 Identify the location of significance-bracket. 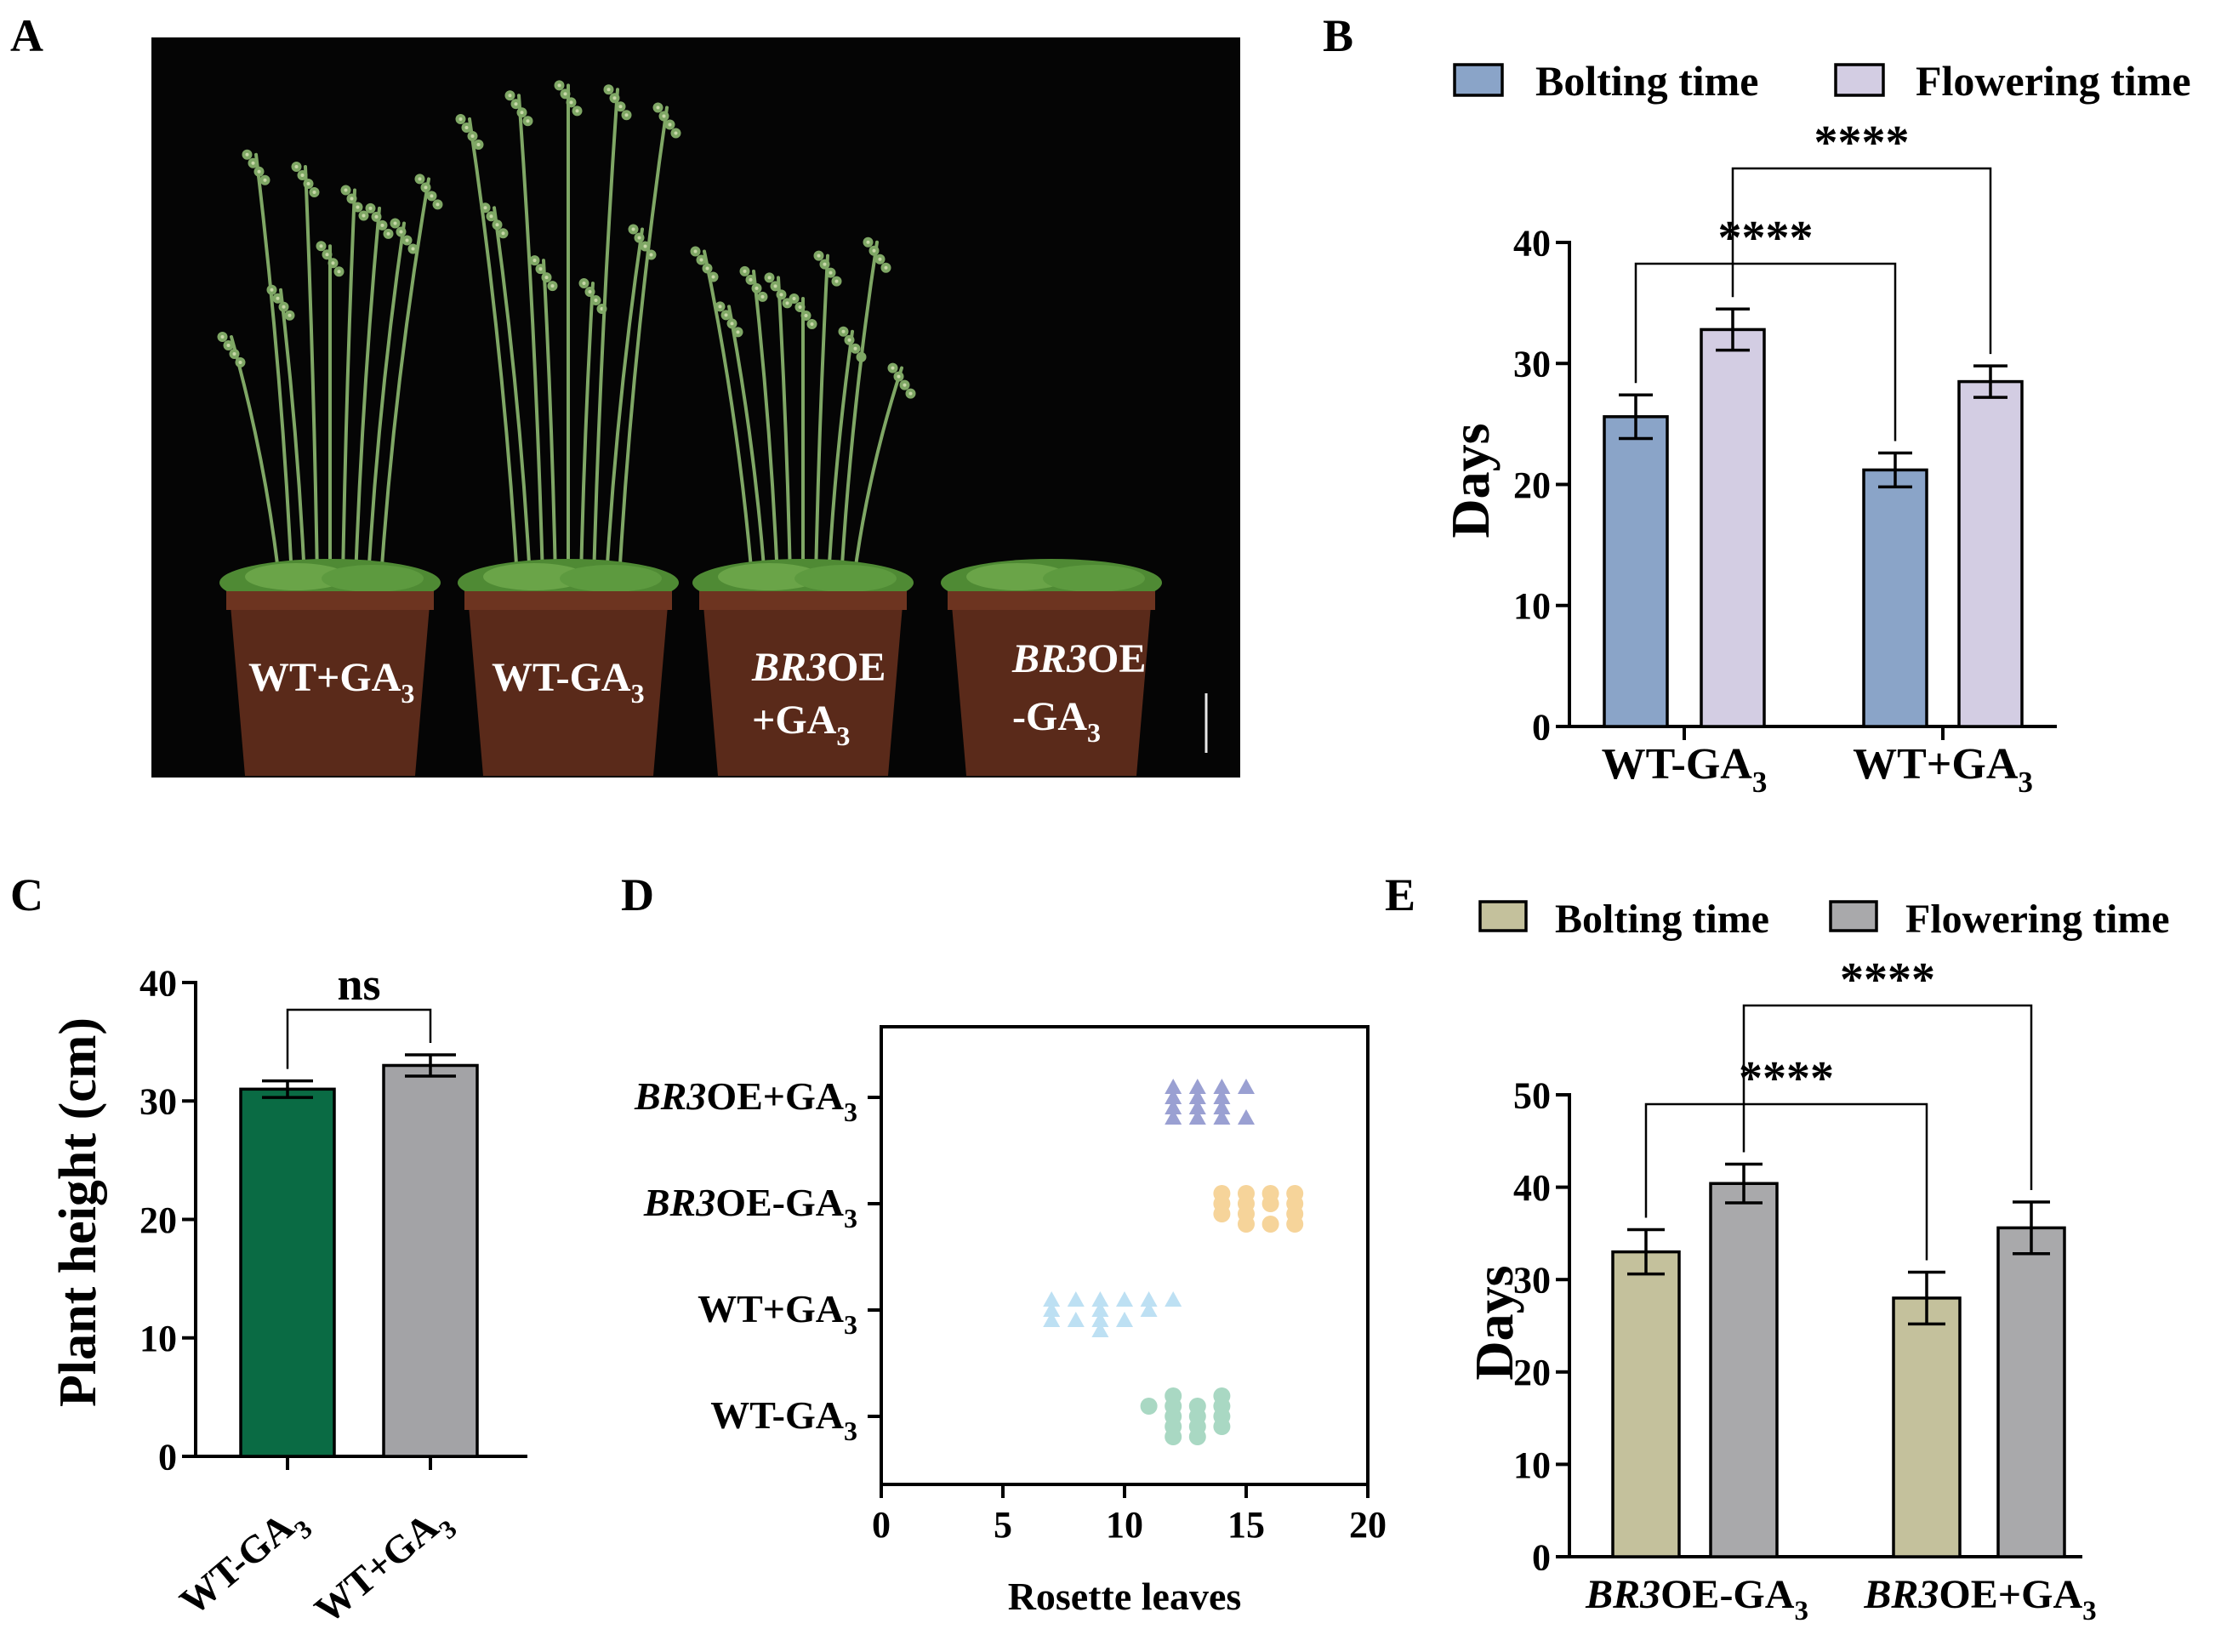
(1887, 1097).